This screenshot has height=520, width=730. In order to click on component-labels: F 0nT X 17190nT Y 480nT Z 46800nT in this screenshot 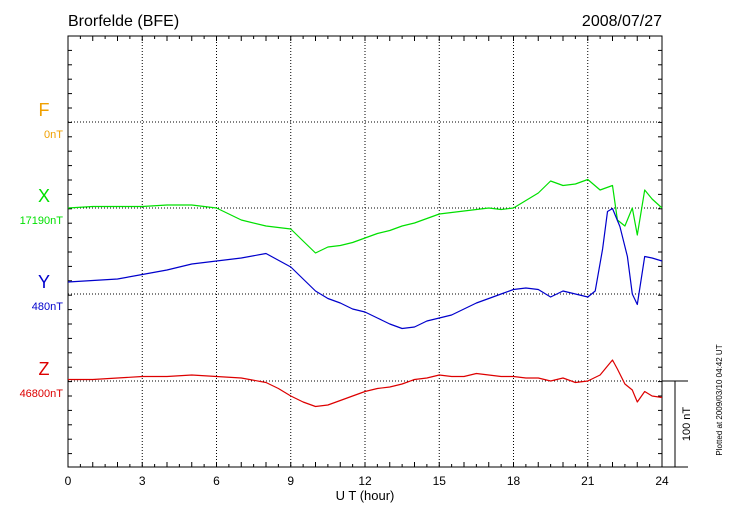, I will do `click(42, 250)`.